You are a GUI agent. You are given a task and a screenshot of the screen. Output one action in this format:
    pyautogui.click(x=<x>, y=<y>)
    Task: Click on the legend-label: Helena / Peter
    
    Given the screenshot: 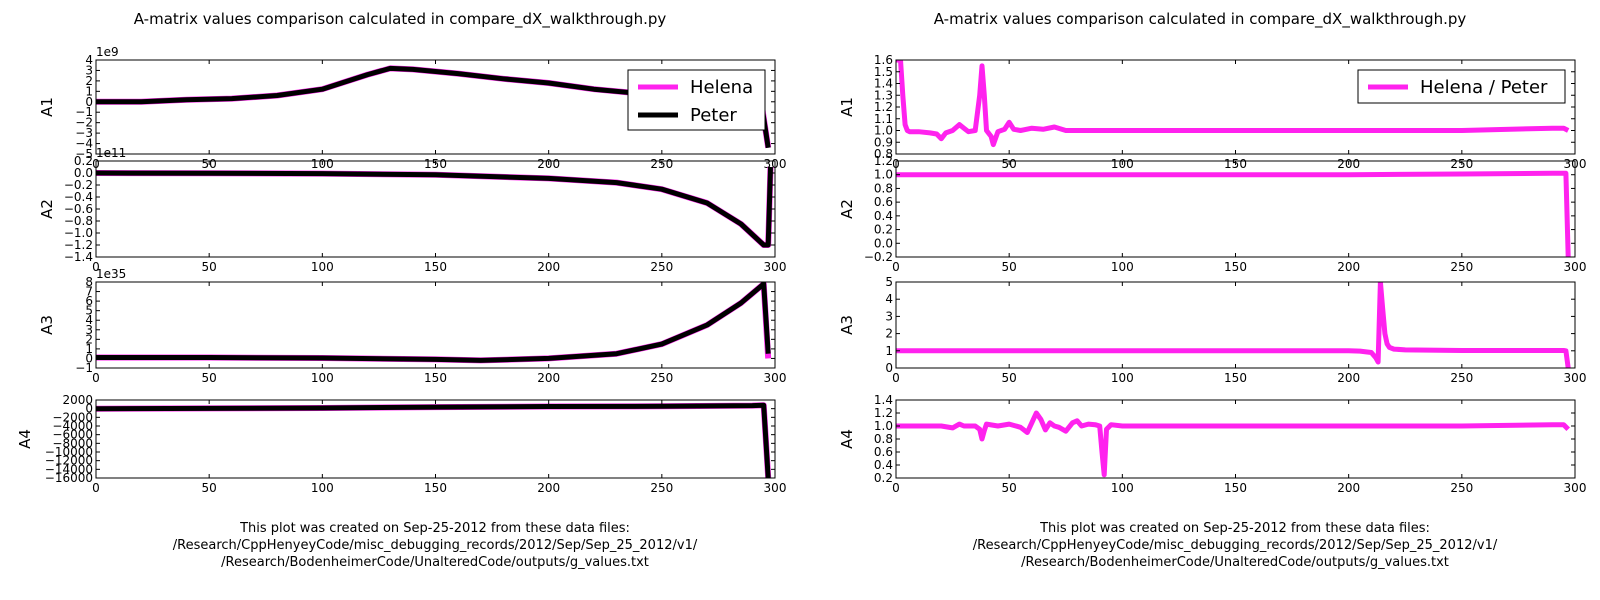 What is the action you would take?
    pyautogui.click(x=1484, y=87)
    